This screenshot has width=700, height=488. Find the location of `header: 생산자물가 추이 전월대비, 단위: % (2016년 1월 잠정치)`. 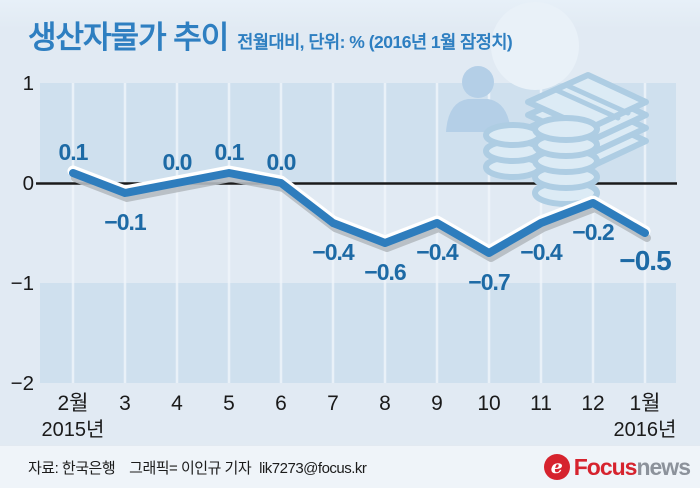

header: 생산자물가 추이 전월대비, 단위: % (2016년 1월 잠정치) is located at coordinates (359, 34).